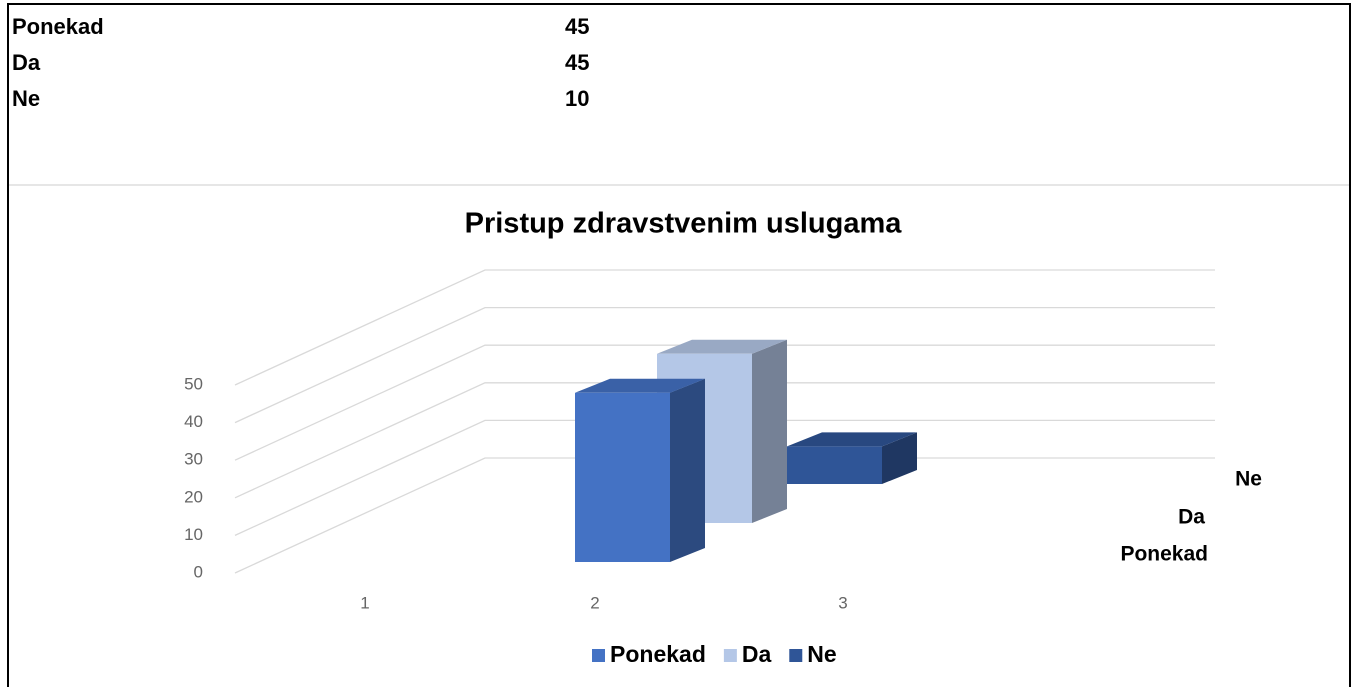 The image size is (1358, 687). Describe the element at coordinates (658, 654) in the screenshot. I see `legend-label: Ponekad` at that location.